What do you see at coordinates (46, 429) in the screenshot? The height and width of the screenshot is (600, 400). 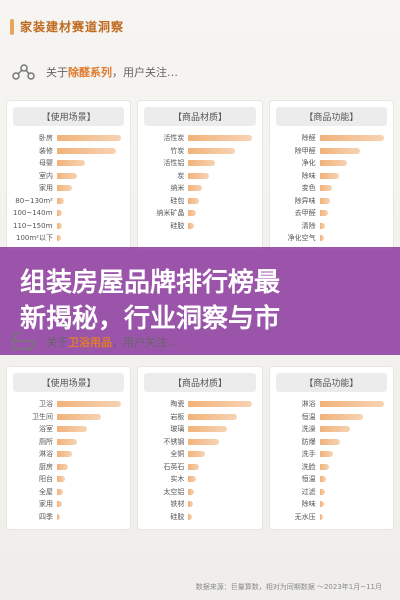 I see `bar-label: 浴室` at bounding box center [46, 429].